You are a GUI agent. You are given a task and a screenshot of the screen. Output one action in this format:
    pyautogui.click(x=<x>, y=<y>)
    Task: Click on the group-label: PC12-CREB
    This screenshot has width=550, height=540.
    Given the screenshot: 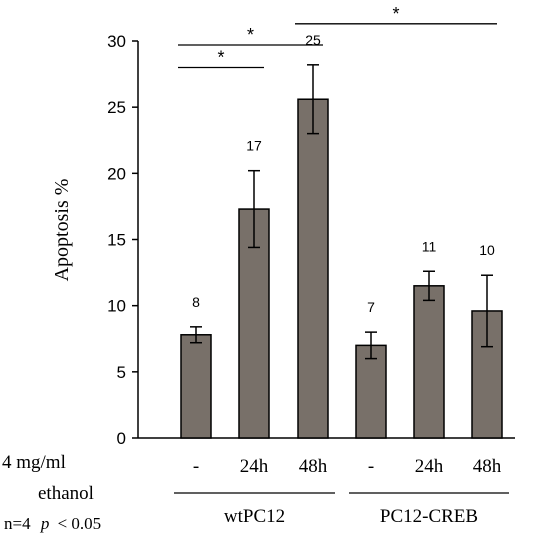 What is the action you would take?
    pyautogui.click(x=429, y=516)
    